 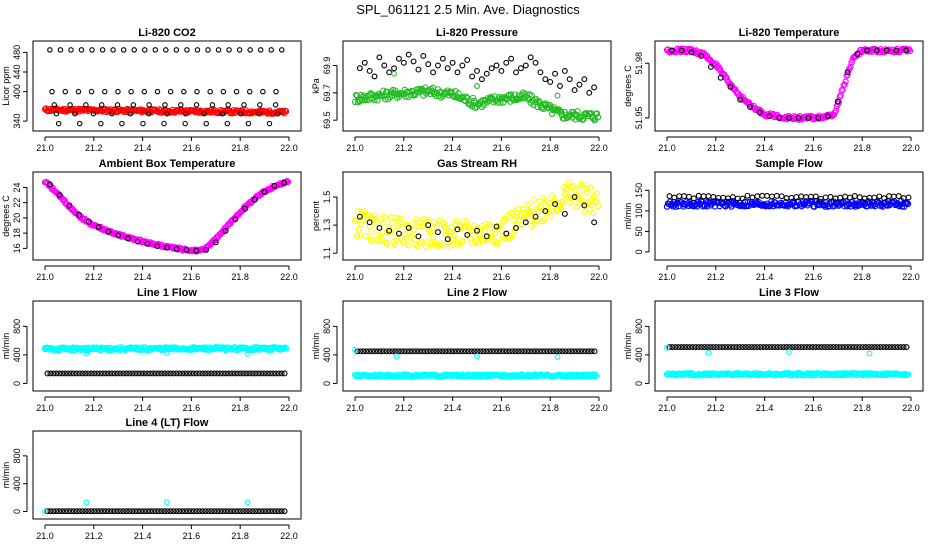 I want to click on plot-frame, so click(x=167, y=216).